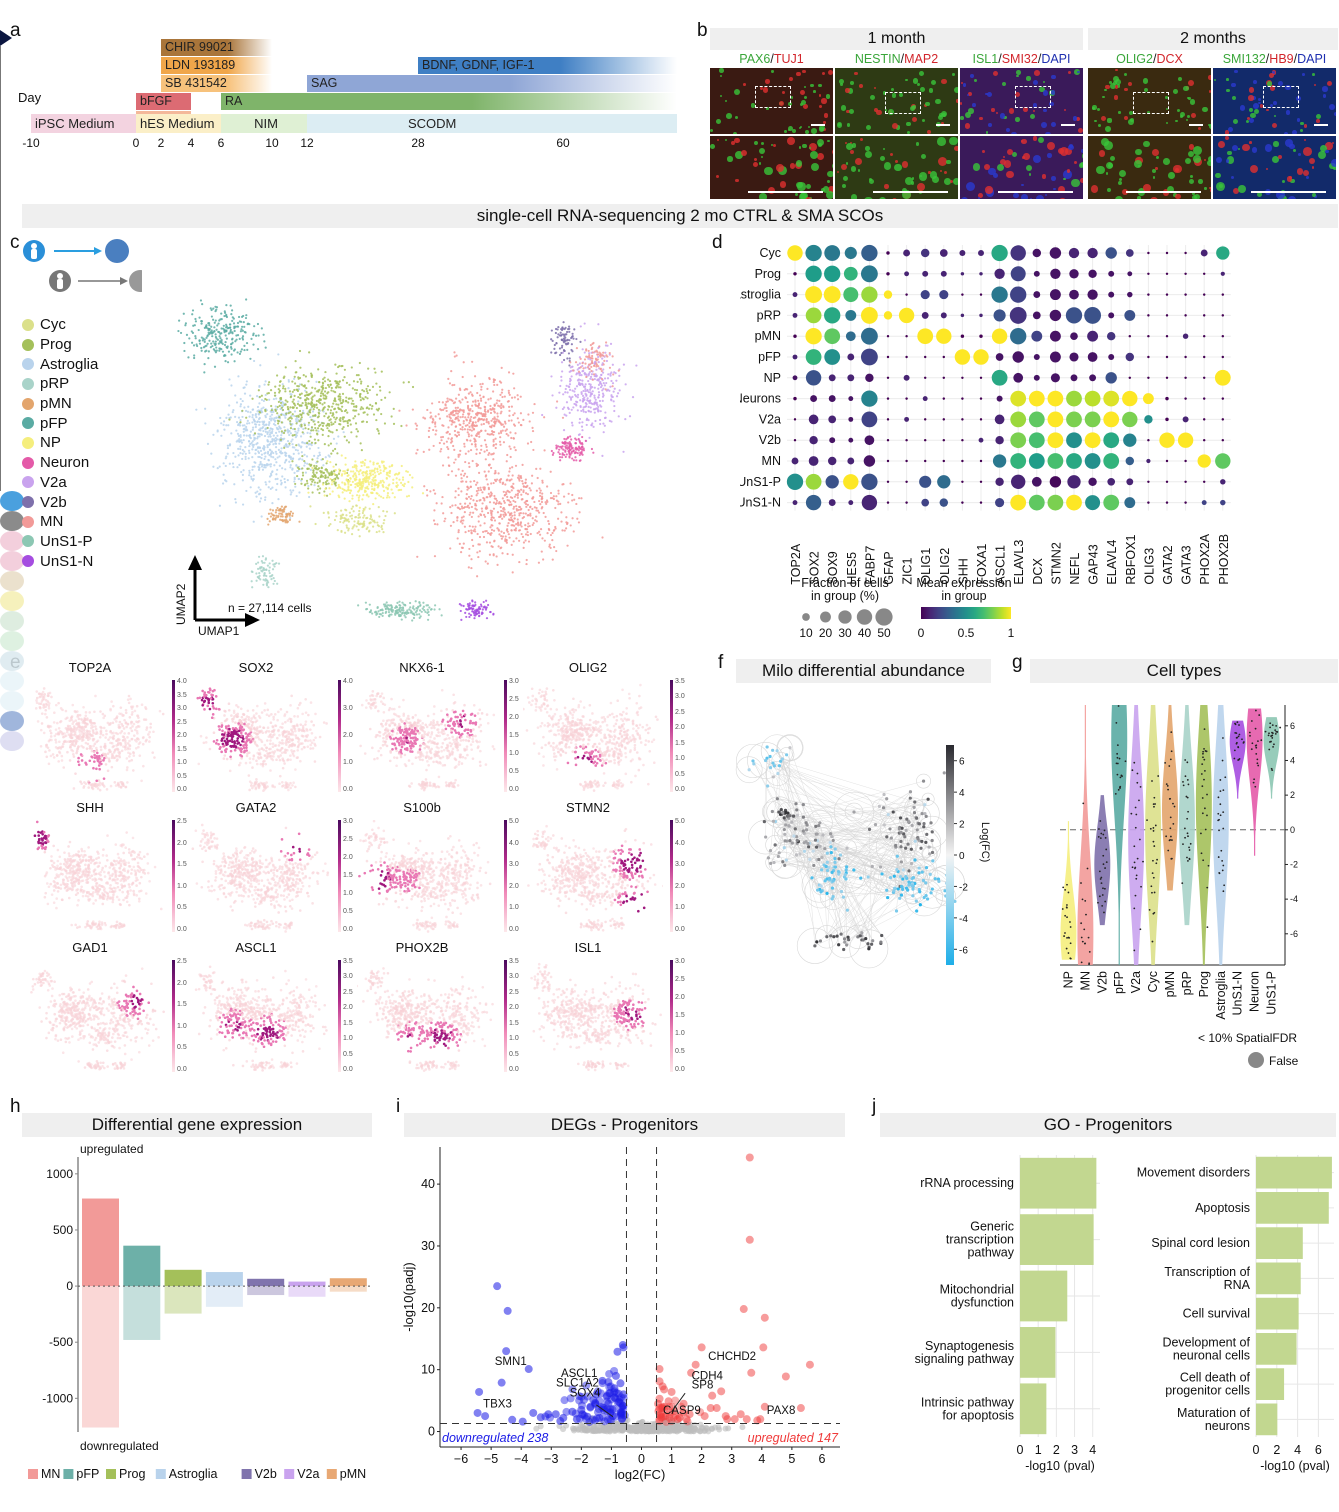 This screenshot has width=1339, height=1512. I want to click on tick-line, so click(0, 178).